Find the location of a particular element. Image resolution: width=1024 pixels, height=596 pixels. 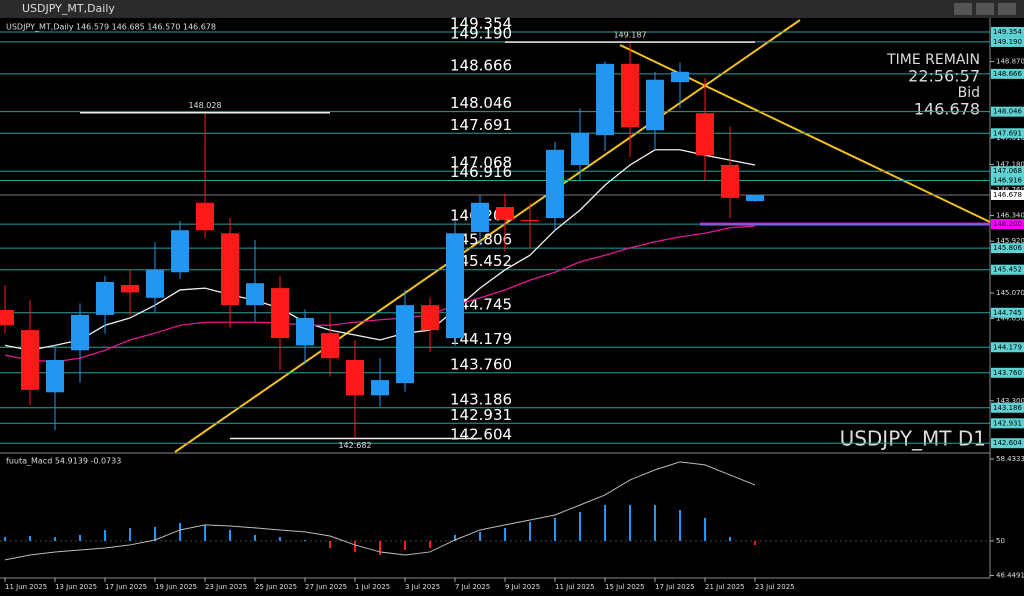

x-tick-label: 13 Jun 2025 is located at coordinates (76, 587).